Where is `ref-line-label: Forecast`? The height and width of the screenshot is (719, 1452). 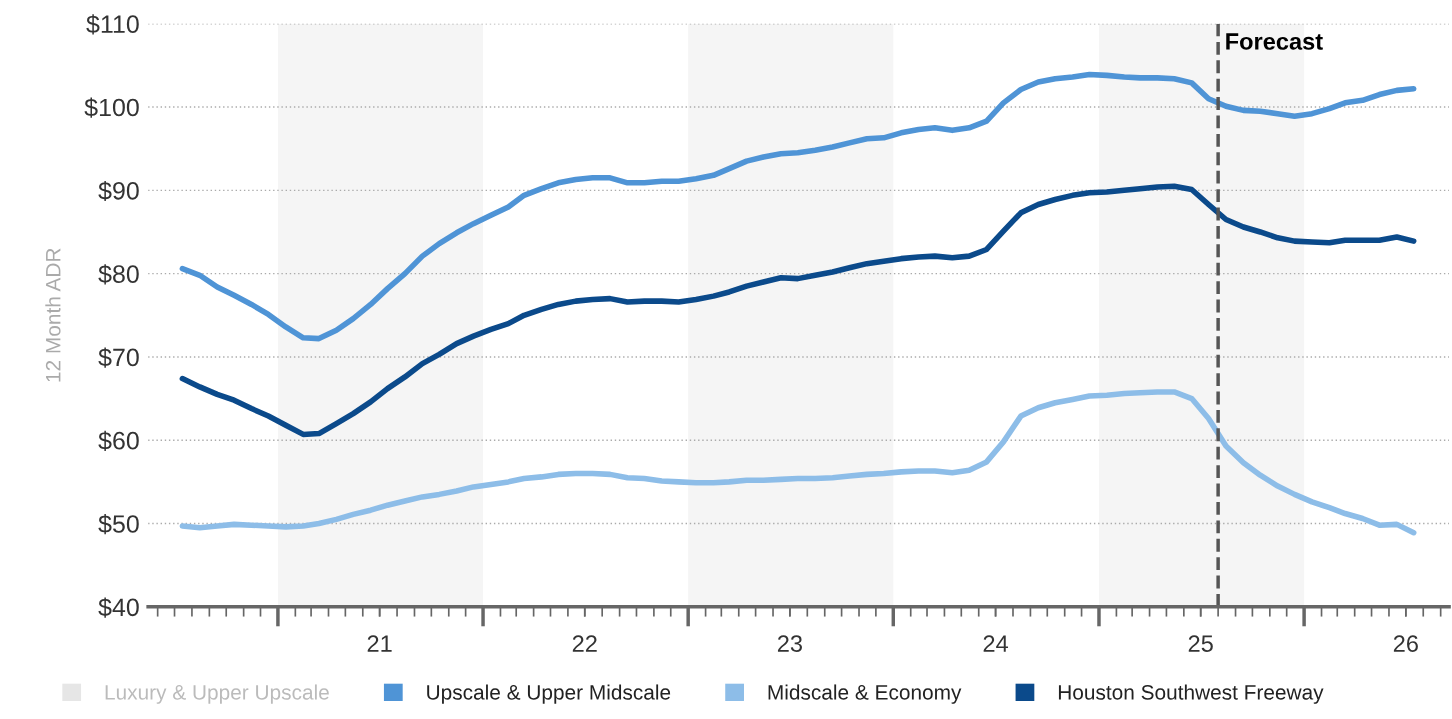
ref-line-label: Forecast is located at coordinates (1274, 41).